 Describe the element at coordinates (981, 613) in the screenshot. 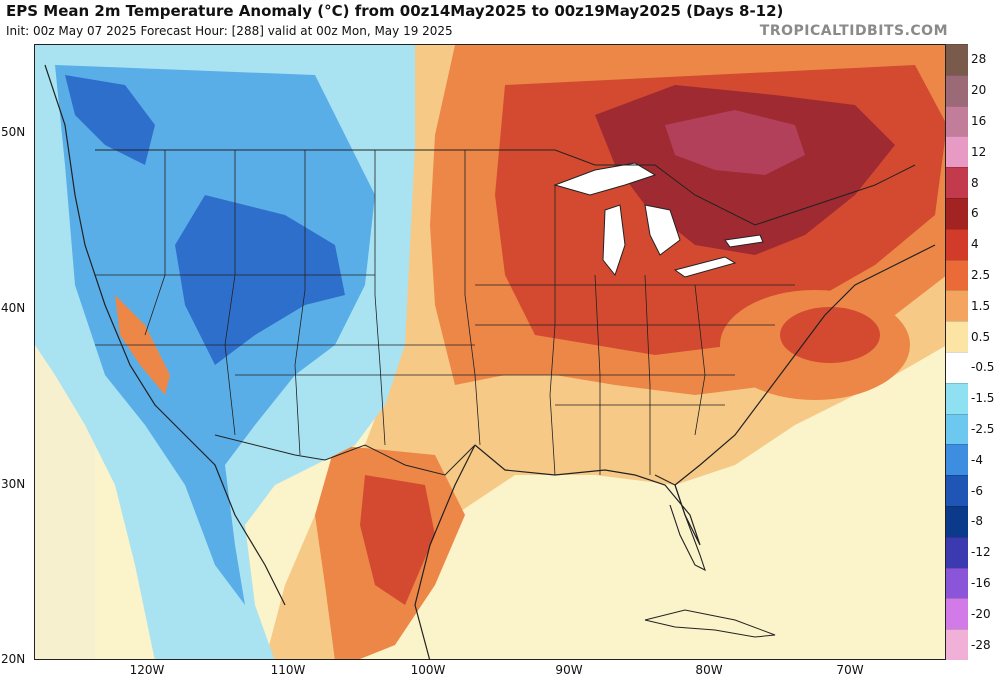

I see `colorbar-label: -20` at that location.